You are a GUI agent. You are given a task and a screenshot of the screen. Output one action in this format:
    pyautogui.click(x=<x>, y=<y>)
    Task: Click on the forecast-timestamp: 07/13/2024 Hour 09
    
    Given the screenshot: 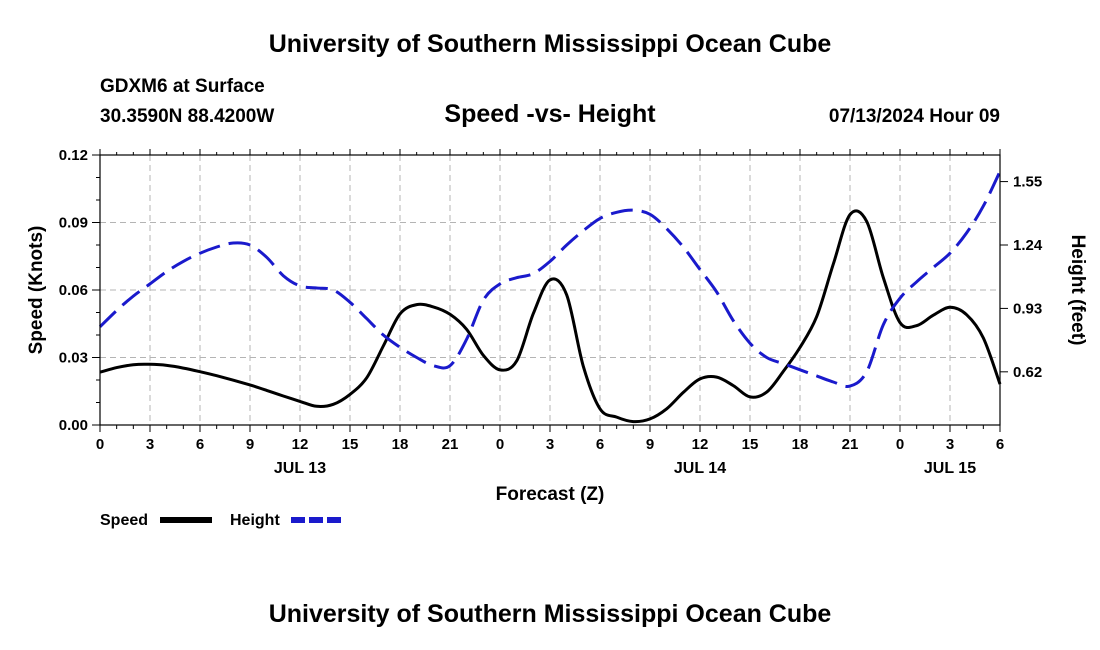 What is the action you would take?
    pyautogui.click(x=914, y=116)
    